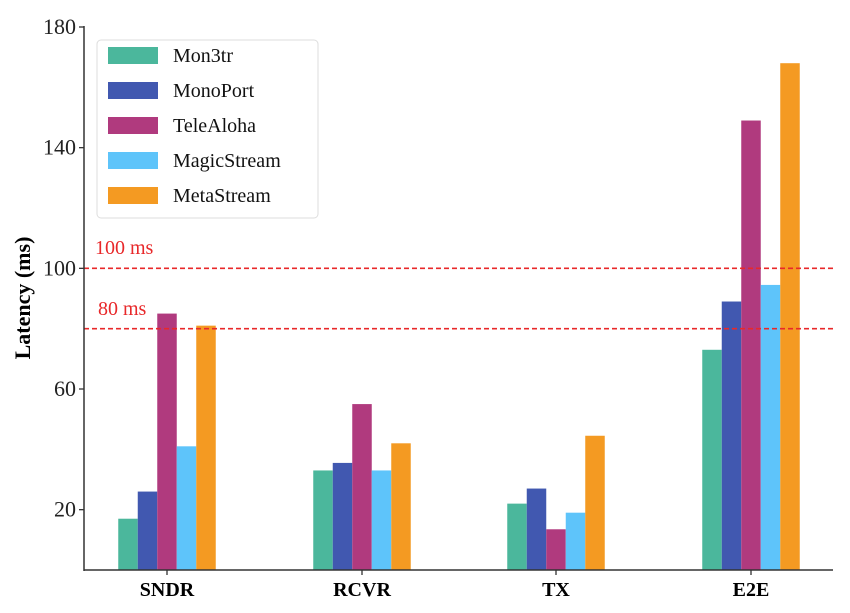 Image resolution: width=850 pixels, height=613 pixels. I want to click on bar-mon3tr-e2e, so click(712, 459).